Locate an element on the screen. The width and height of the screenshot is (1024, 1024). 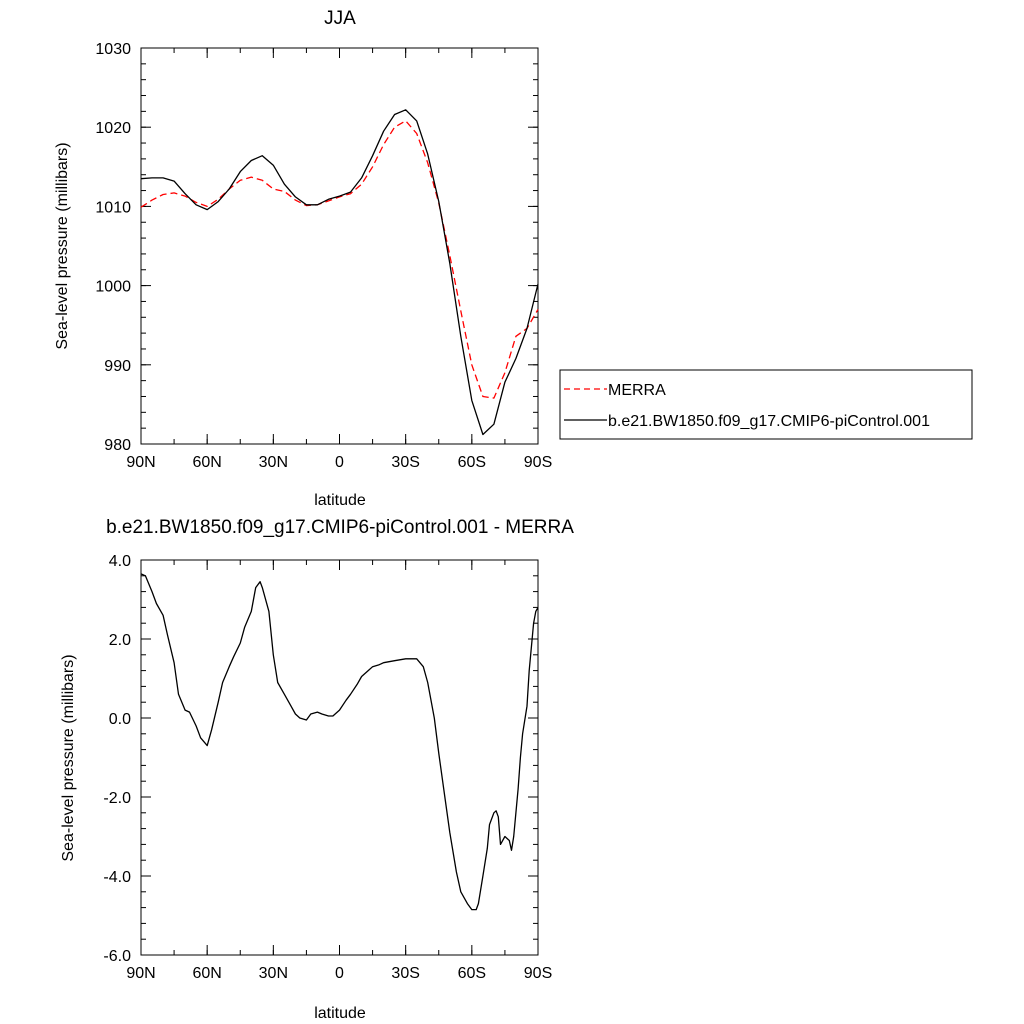
top-x-tick-label: 30N is located at coordinates (273, 462).